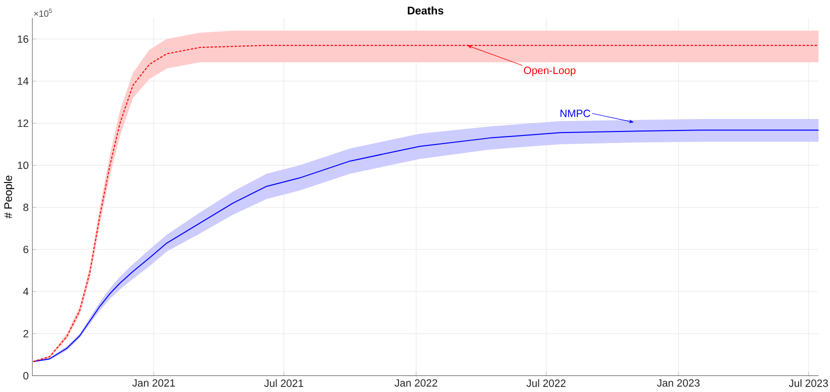 This screenshot has width=830, height=392. What do you see at coordinates (43, 12) in the screenshot?
I see `text: ×10$^{5}$` at bounding box center [43, 12].